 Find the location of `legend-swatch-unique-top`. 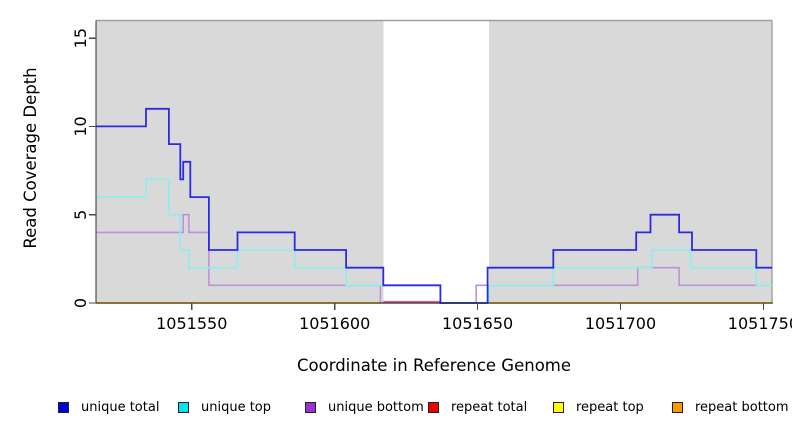

legend-swatch-unique-top is located at coordinates (183, 407).